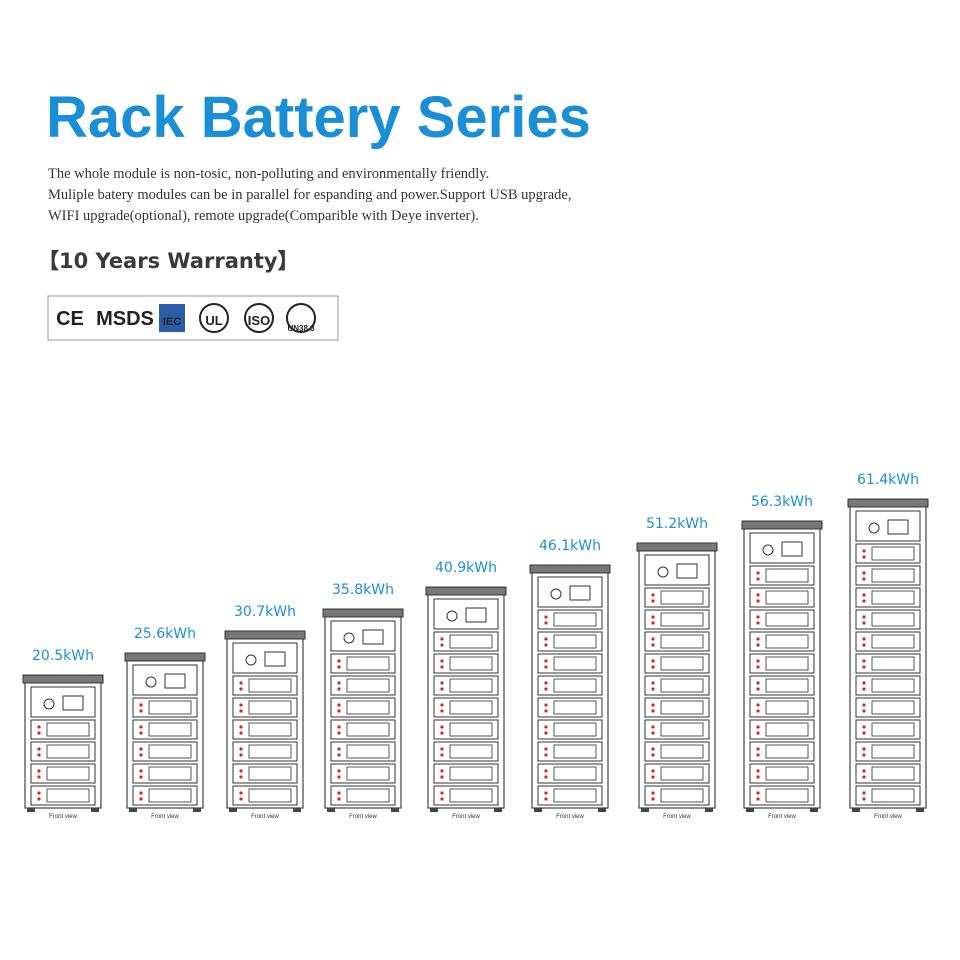 This screenshot has height=960, width=960. Describe the element at coordinates (259, 320) in the screenshot. I see `cert-label: ISO` at that location.